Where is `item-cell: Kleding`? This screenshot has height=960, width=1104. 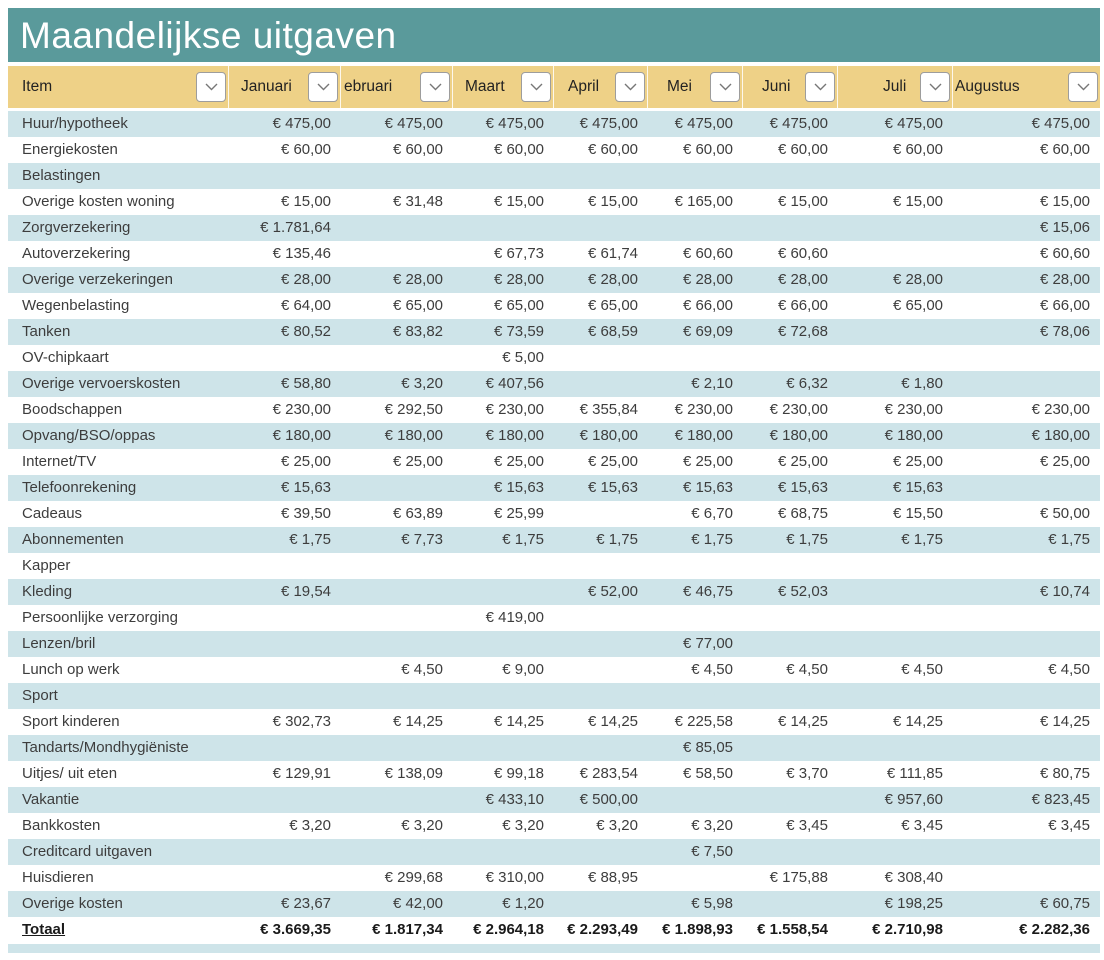 item-cell: Kleding is located at coordinates (47, 591).